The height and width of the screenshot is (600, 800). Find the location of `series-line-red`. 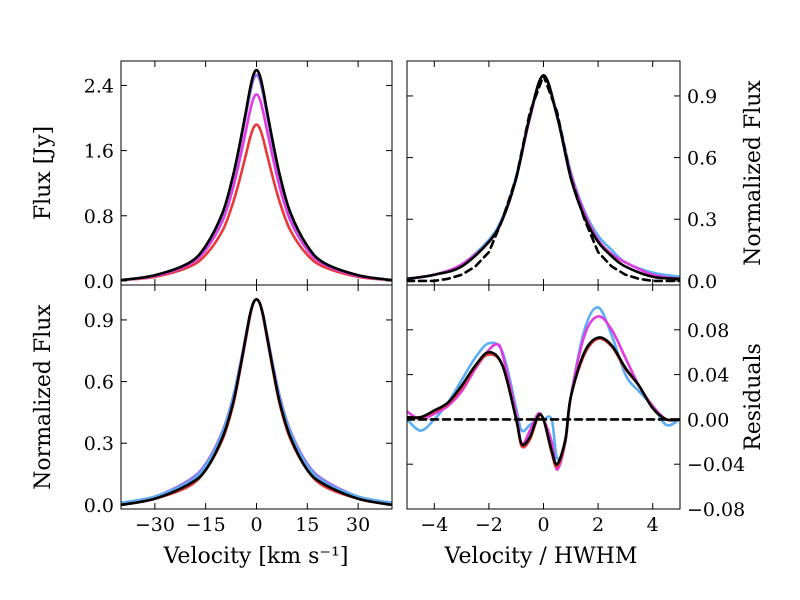

series-line-red is located at coordinates (256, 202).